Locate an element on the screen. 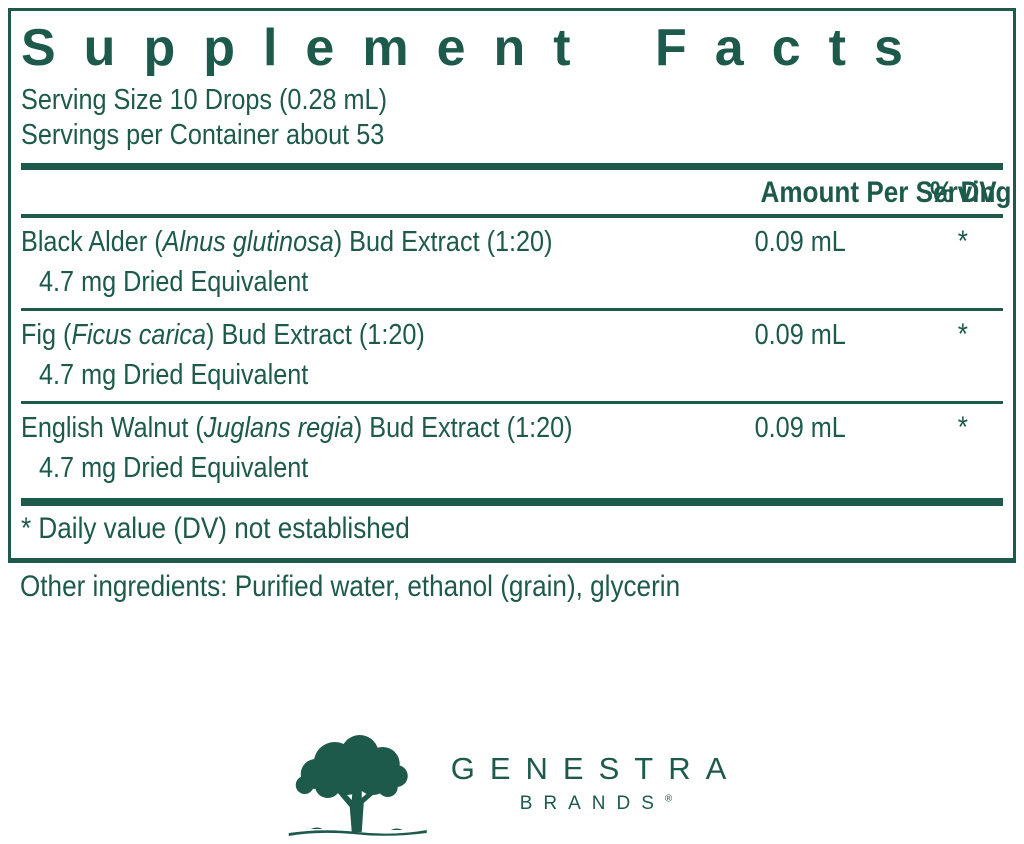  latin-name: Ficus carica is located at coordinates (139, 335).